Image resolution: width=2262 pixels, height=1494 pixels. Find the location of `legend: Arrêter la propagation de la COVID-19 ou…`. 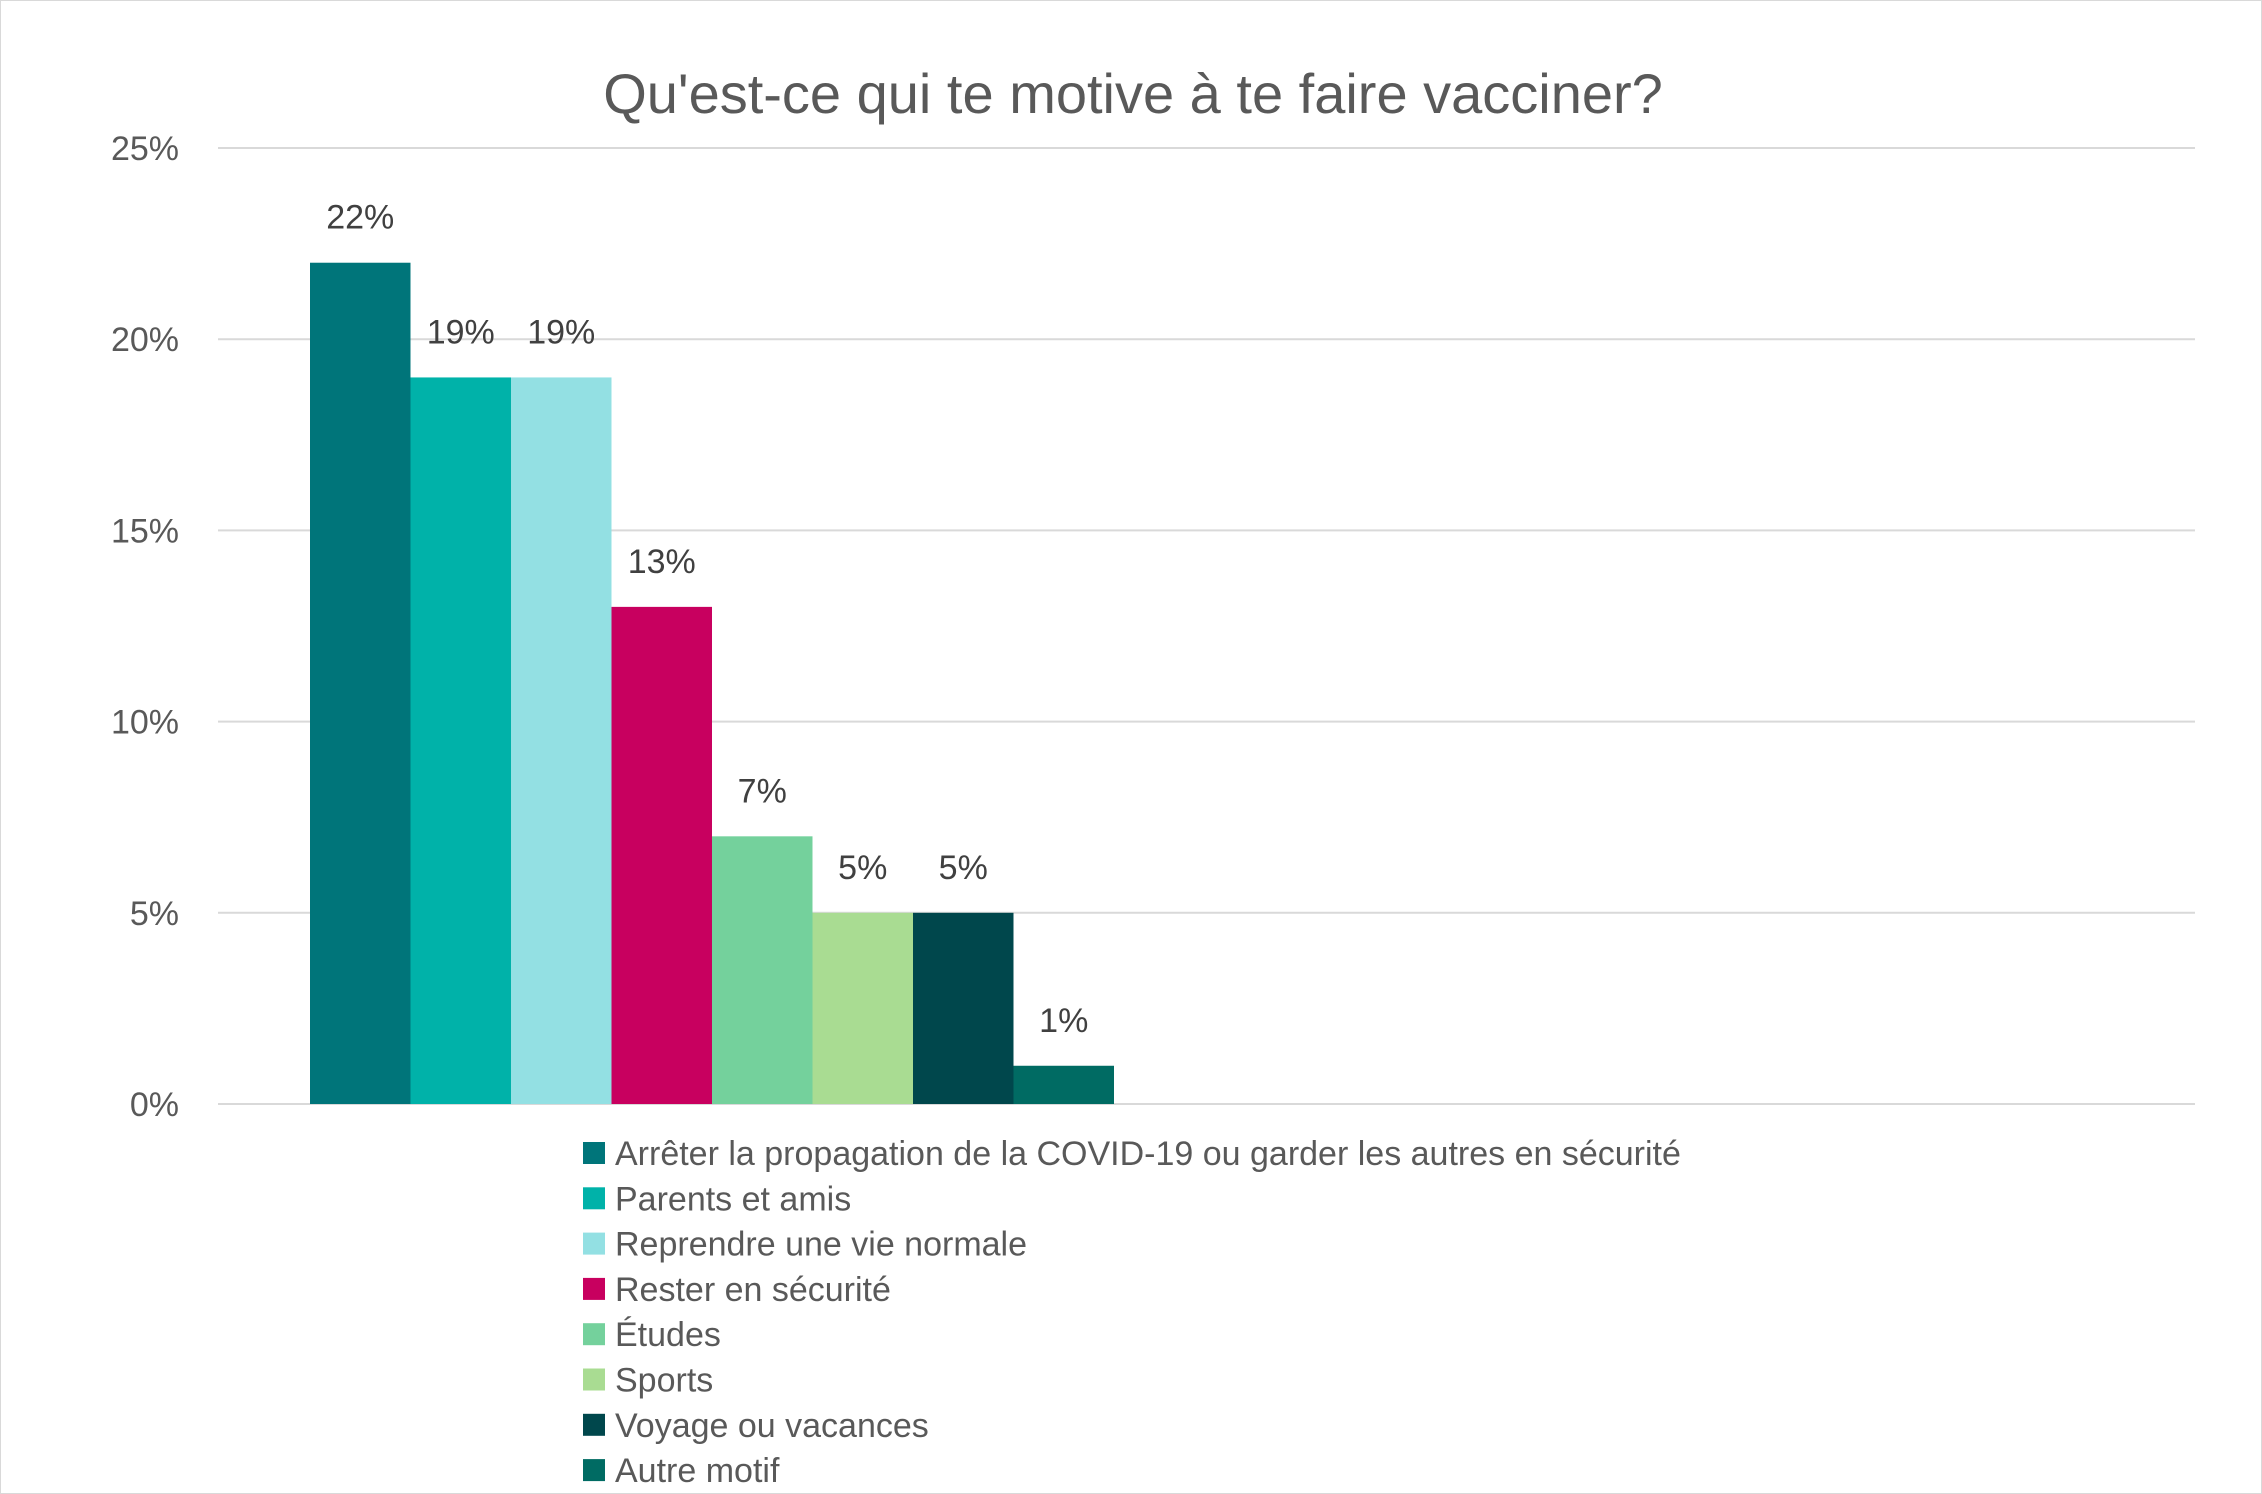

legend: Arrêter la propagation de la COVID-19 ou… is located at coordinates (1132, 1312).